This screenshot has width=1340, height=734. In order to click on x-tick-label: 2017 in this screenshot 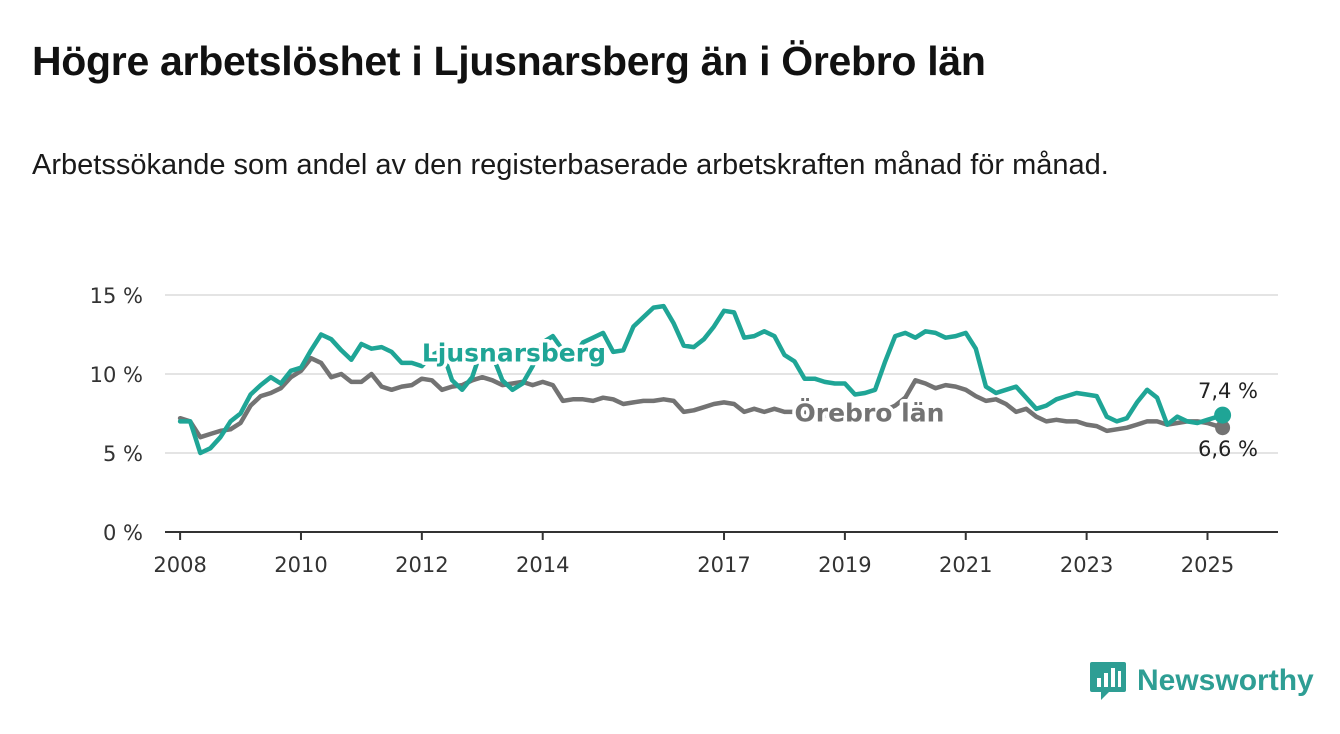, I will do `click(723, 565)`.